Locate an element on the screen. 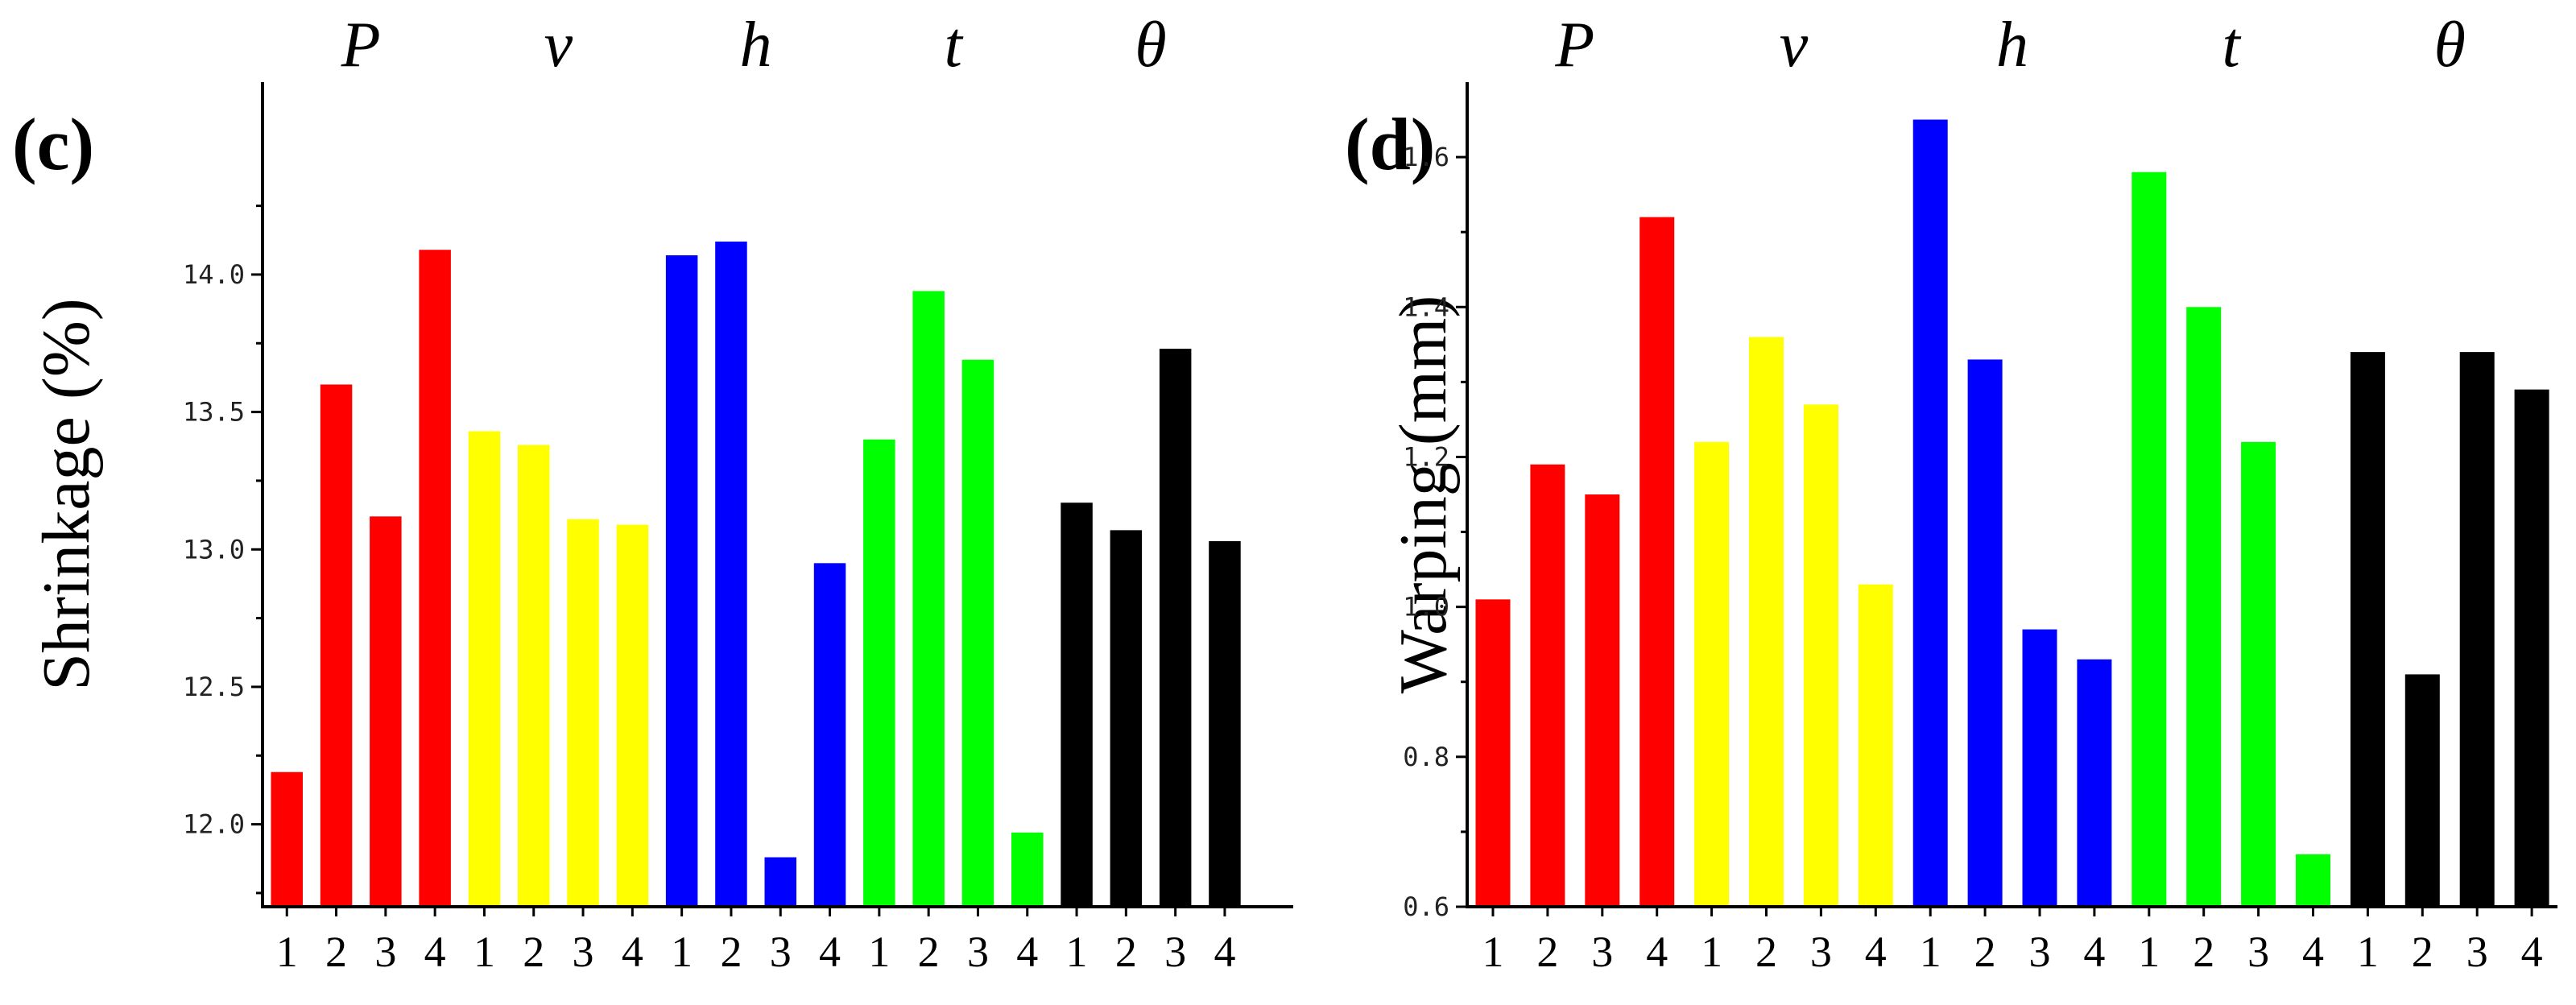 The height and width of the screenshot is (1005, 2576). y-tick-label: 1.0 is located at coordinates (1426, 607).